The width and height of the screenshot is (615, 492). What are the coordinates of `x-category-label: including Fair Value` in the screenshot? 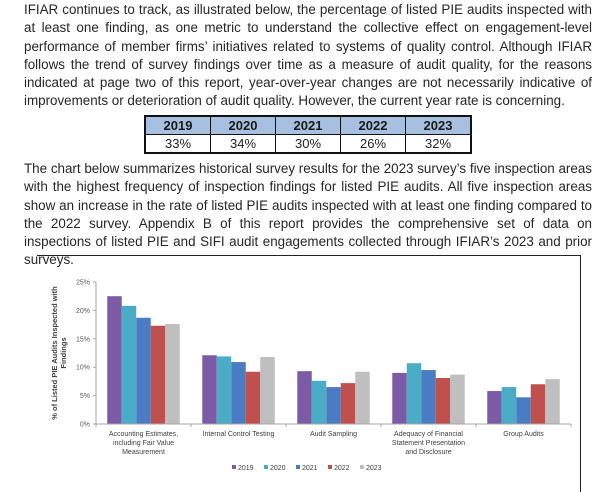 It's located at (143, 443).